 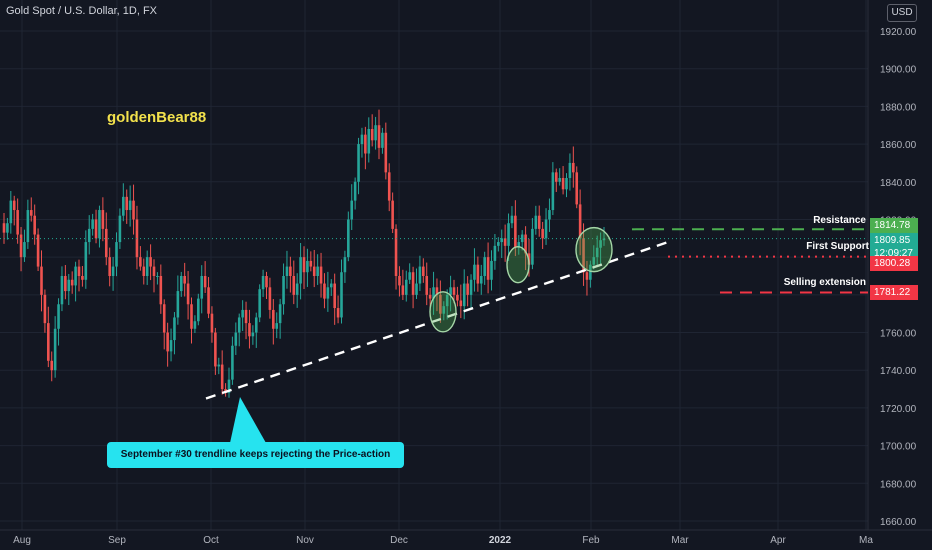 I want to click on y-tick-label: 1840.00, so click(x=898, y=183).